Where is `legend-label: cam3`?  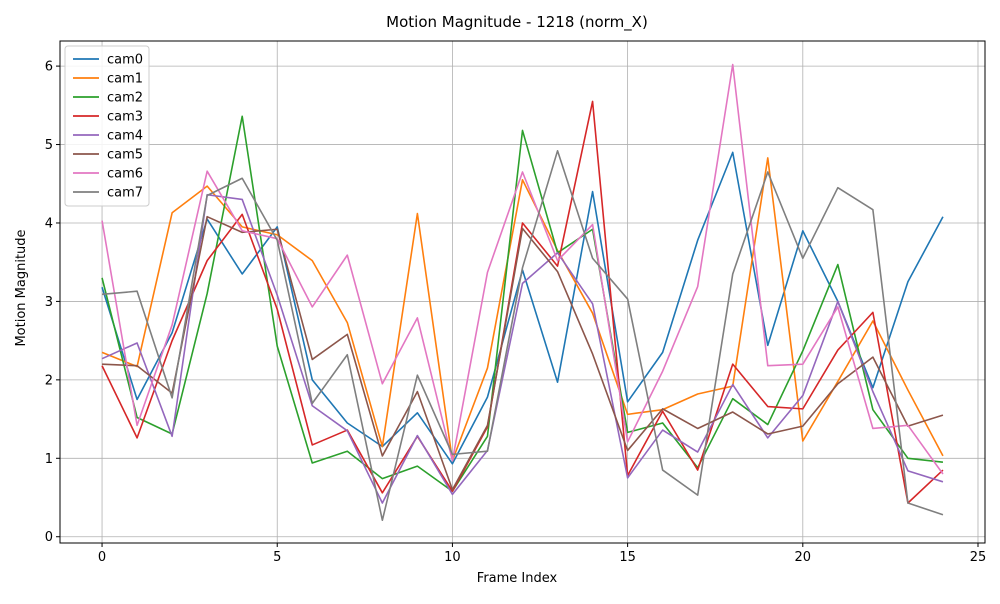 legend-label: cam3 is located at coordinates (125, 117).